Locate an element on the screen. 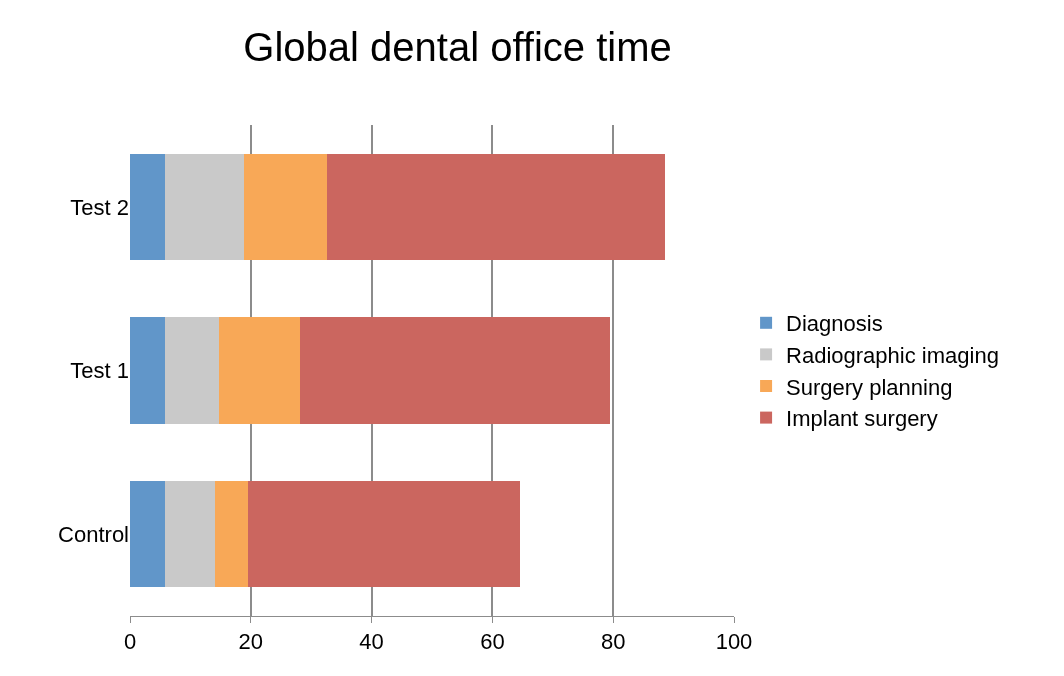  legend-label: Implant surgery is located at coordinates (862, 419).